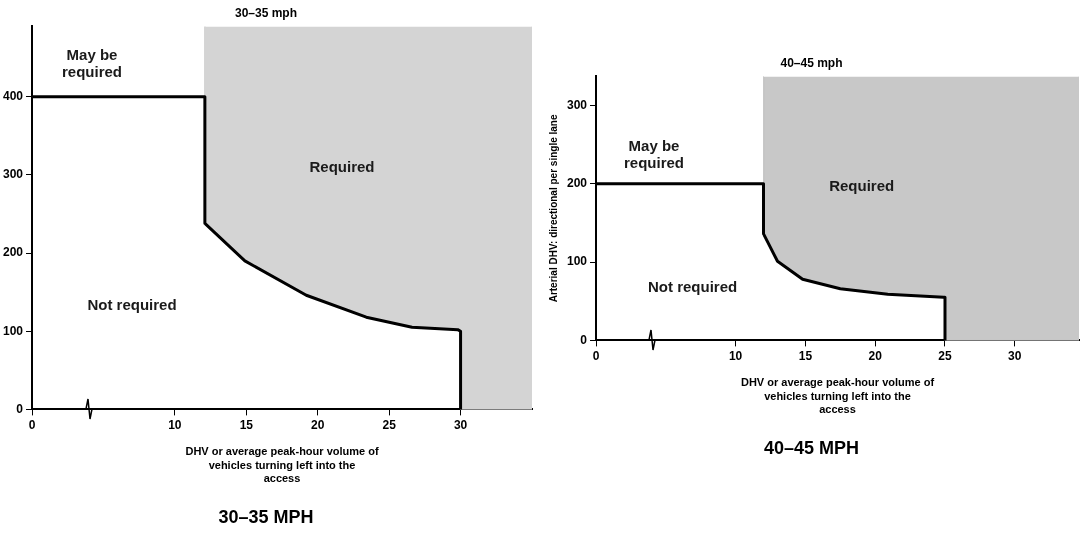 The width and height of the screenshot is (1089, 539). What do you see at coordinates (266, 517) in the screenshot?
I see `text: 30–35 MPH` at bounding box center [266, 517].